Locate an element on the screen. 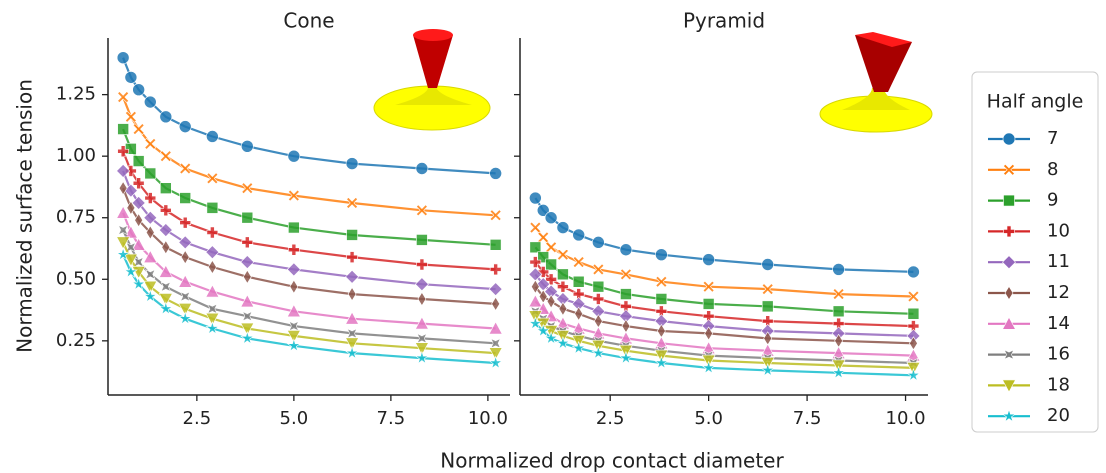  legend-label: 10 is located at coordinates (1058, 230).